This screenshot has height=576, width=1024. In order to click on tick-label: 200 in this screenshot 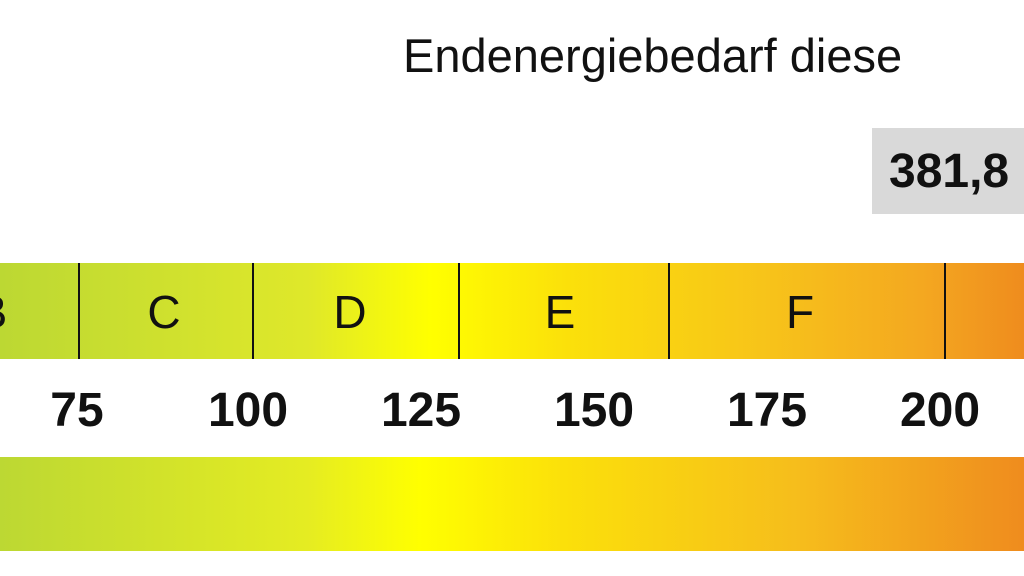, I will do `click(940, 410)`.